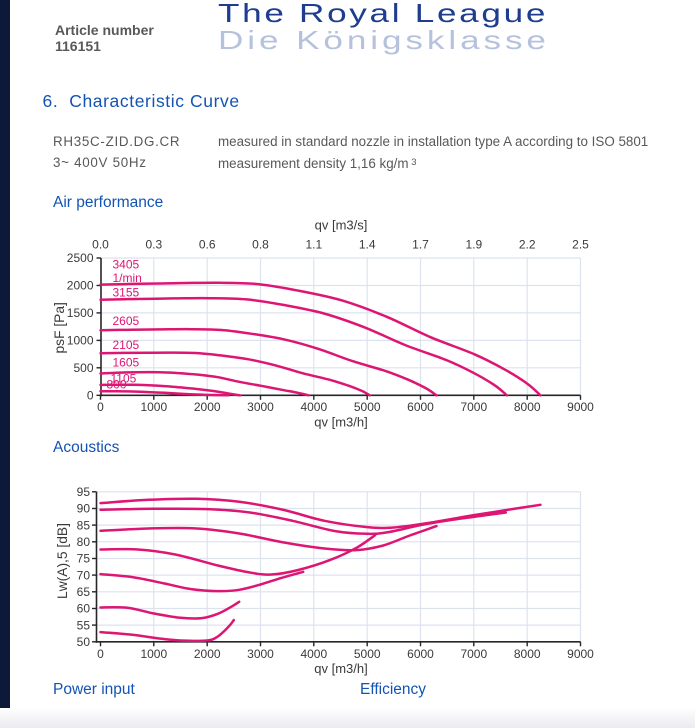 The height and width of the screenshot is (728, 695). What do you see at coordinates (84, 542) in the screenshot?
I see `svg-text: 80` at bounding box center [84, 542].